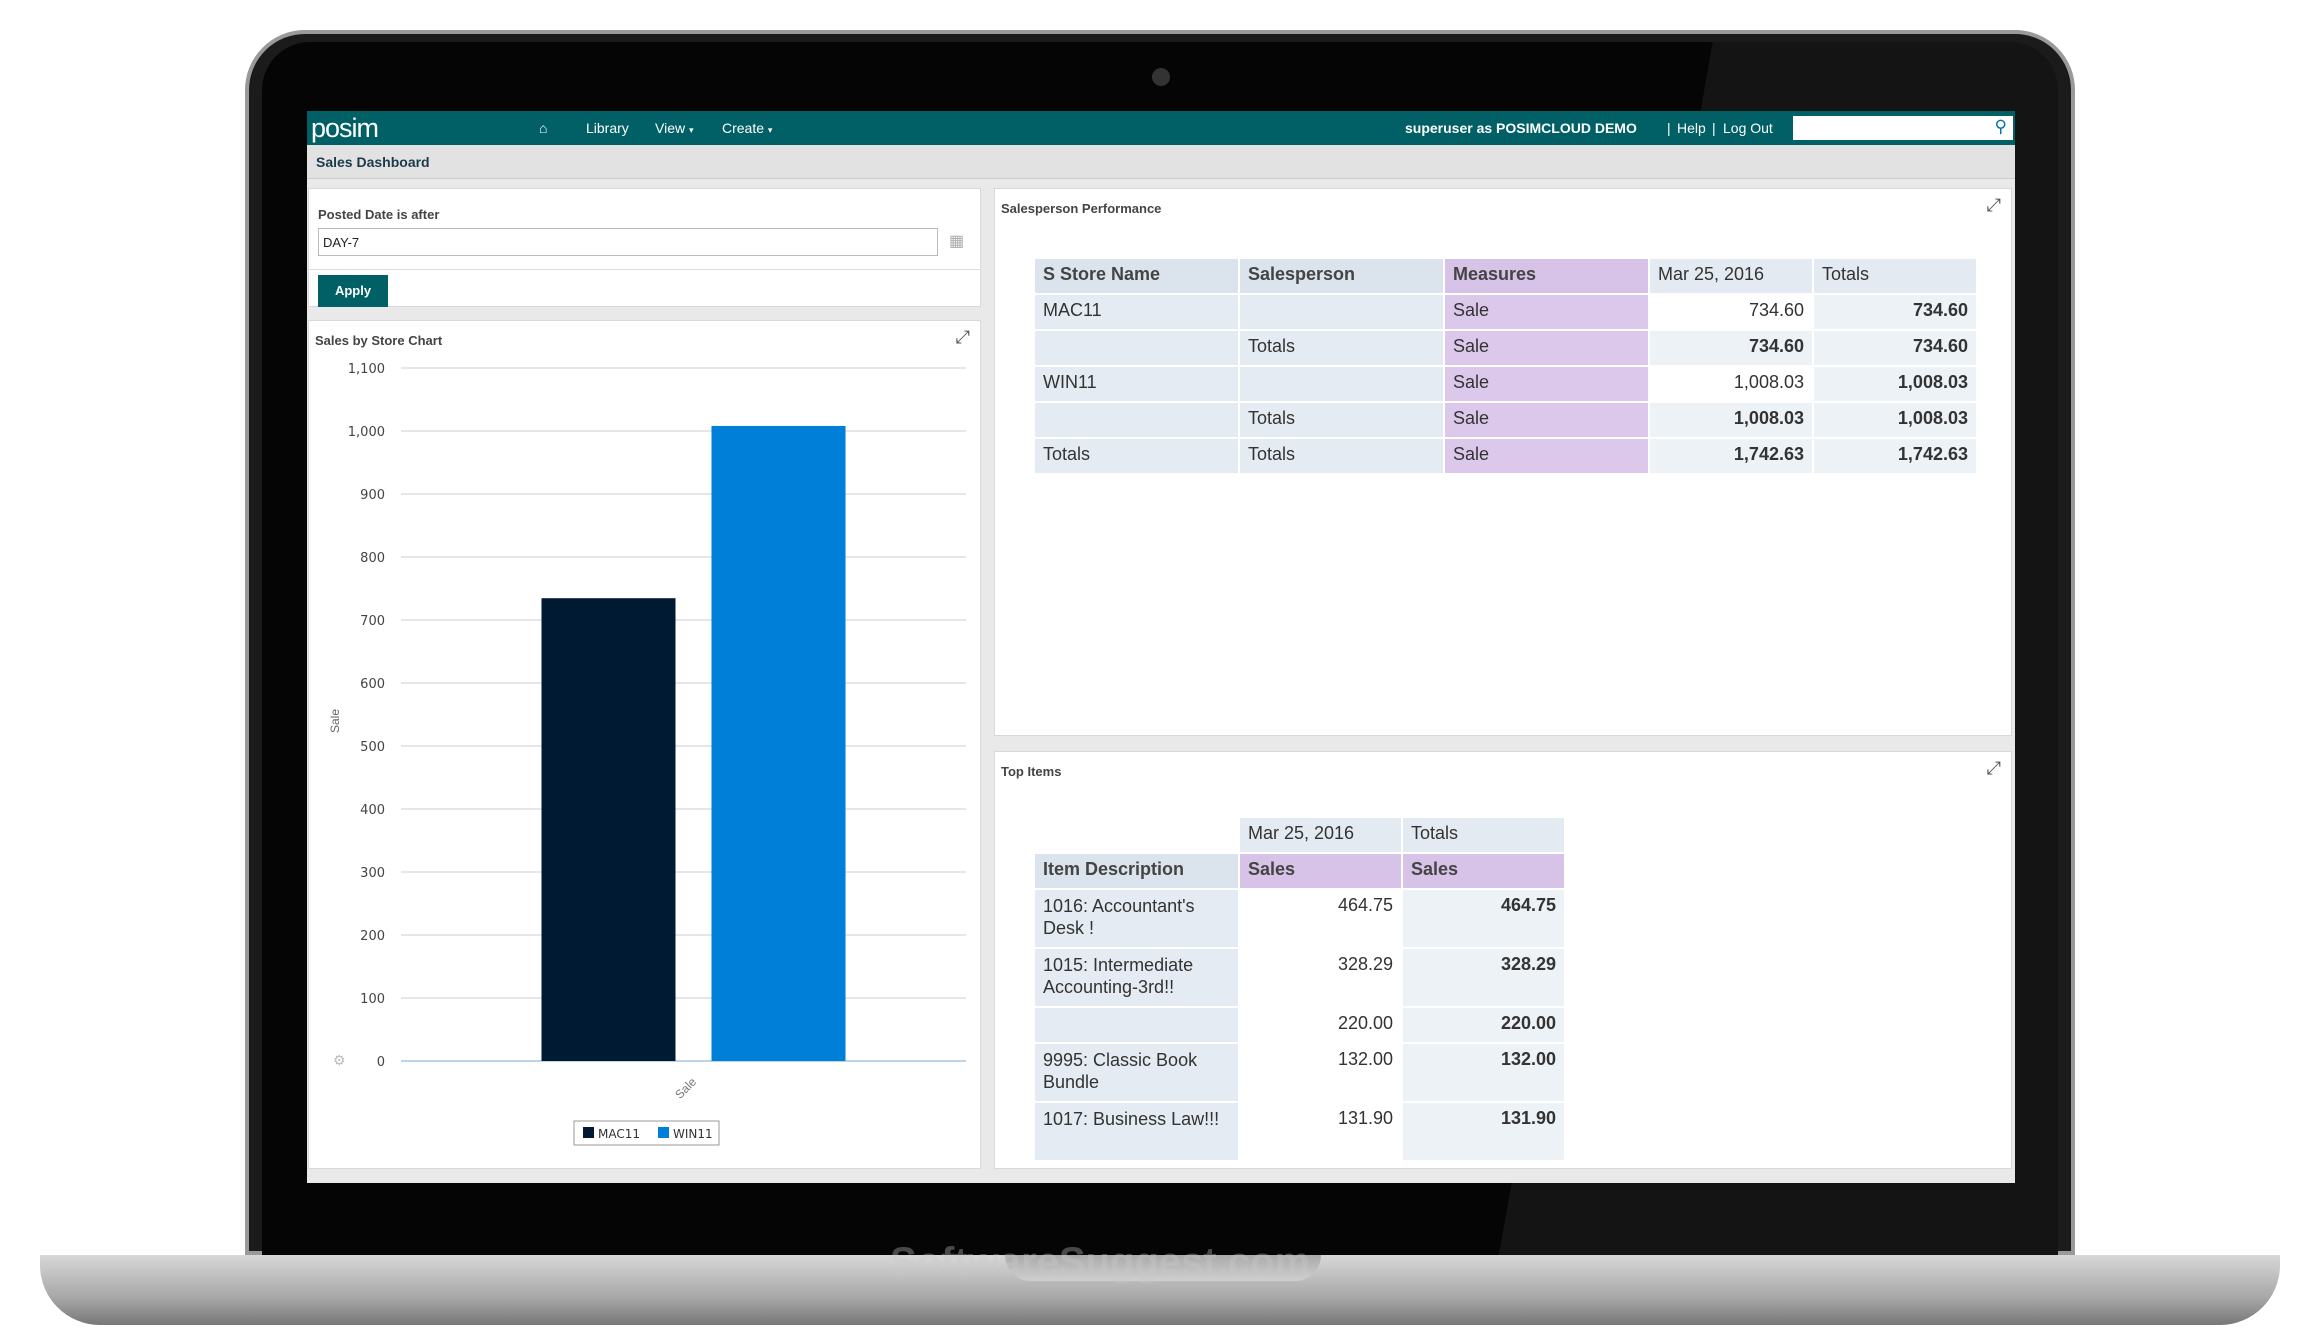 This screenshot has width=2312, height=1344. What do you see at coordinates (1483, 977) in the screenshot?
I see `table-cell: 328.29` at bounding box center [1483, 977].